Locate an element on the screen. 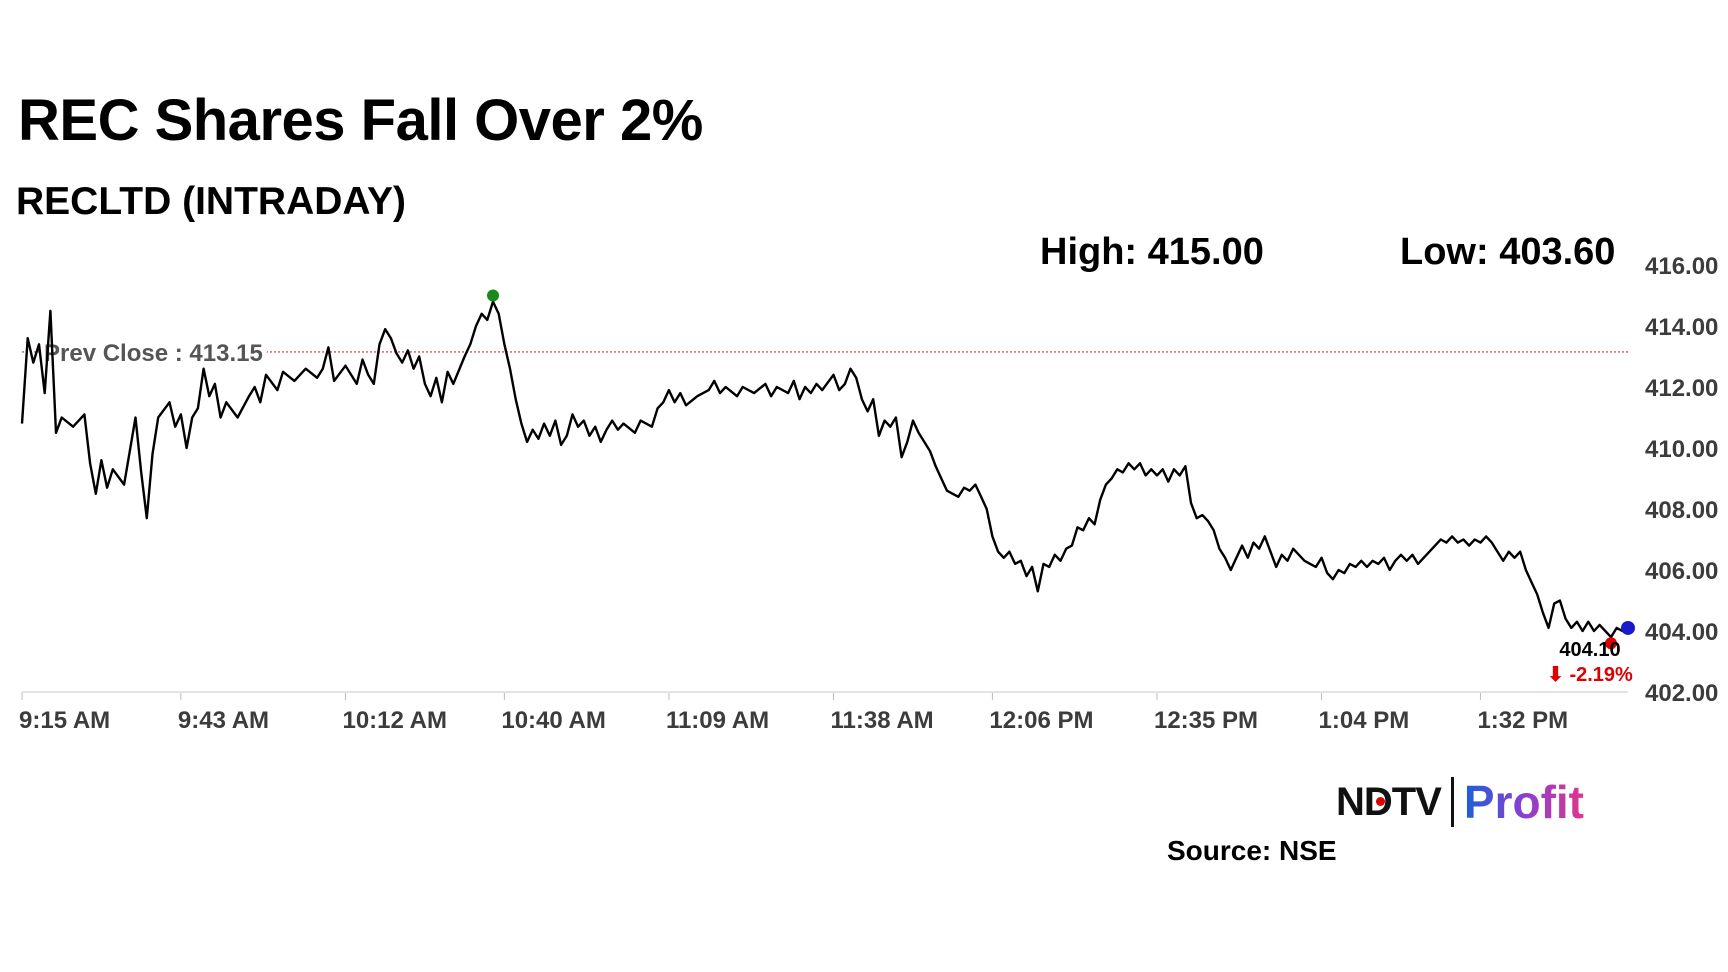 This screenshot has width=1728, height=972. source-note: Source: NSE is located at coordinates (1252, 850).